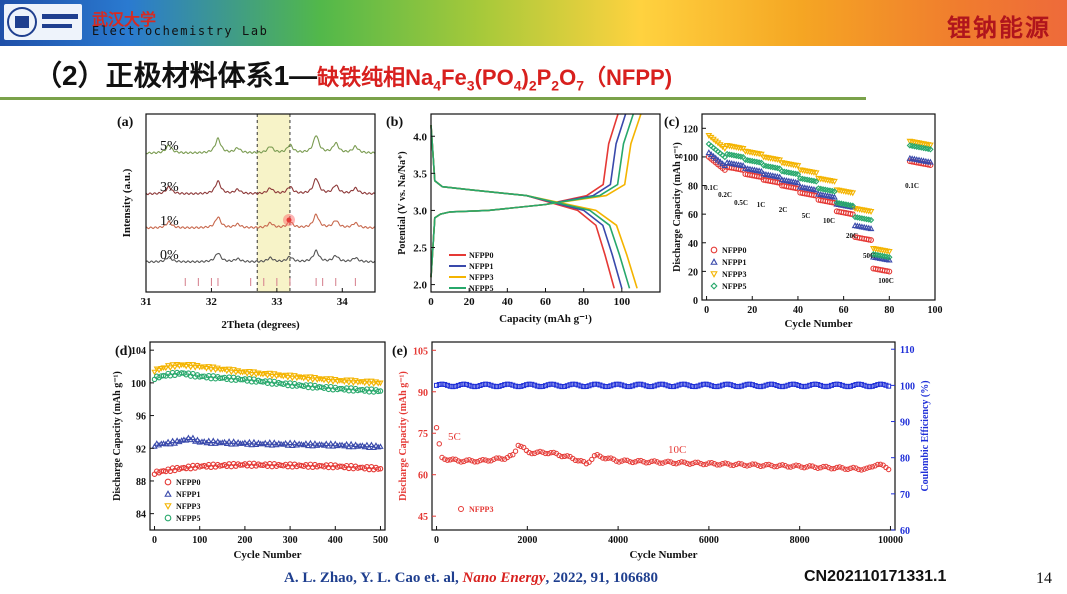 This screenshot has width=1067, height=594. What do you see at coordinates (420, 174) in the screenshot?
I see `b-y-tick-label: 3.5` at bounding box center [420, 174].